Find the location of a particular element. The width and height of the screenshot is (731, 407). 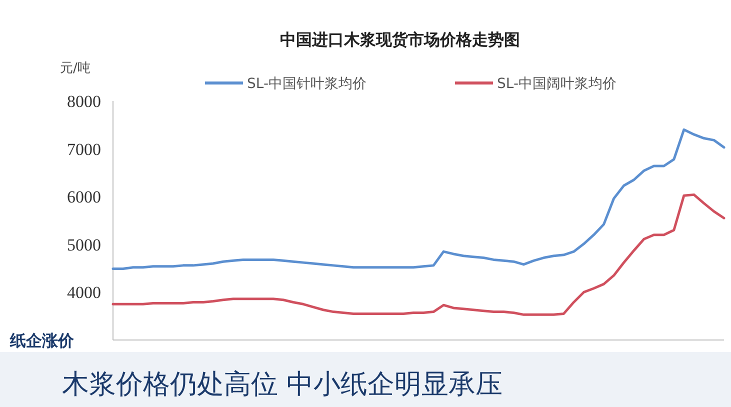

legend-label: SL-中国阔叶浆均价 is located at coordinates (556, 84).